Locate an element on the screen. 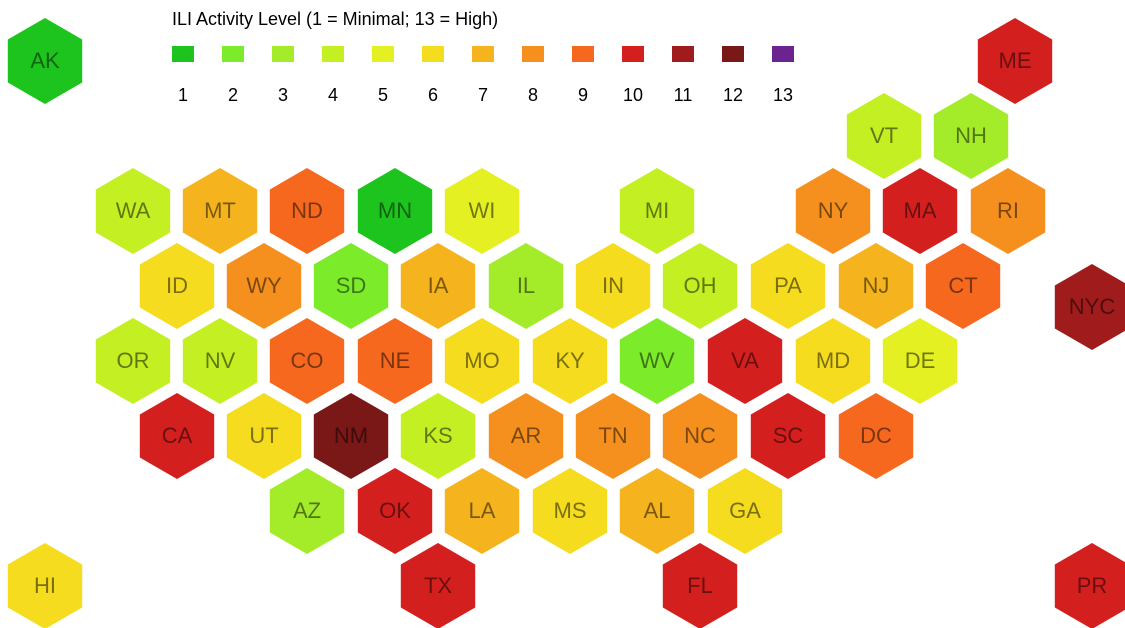 This screenshot has height=628, width=1125. state-label: UT is located at coordinates (263, 435).